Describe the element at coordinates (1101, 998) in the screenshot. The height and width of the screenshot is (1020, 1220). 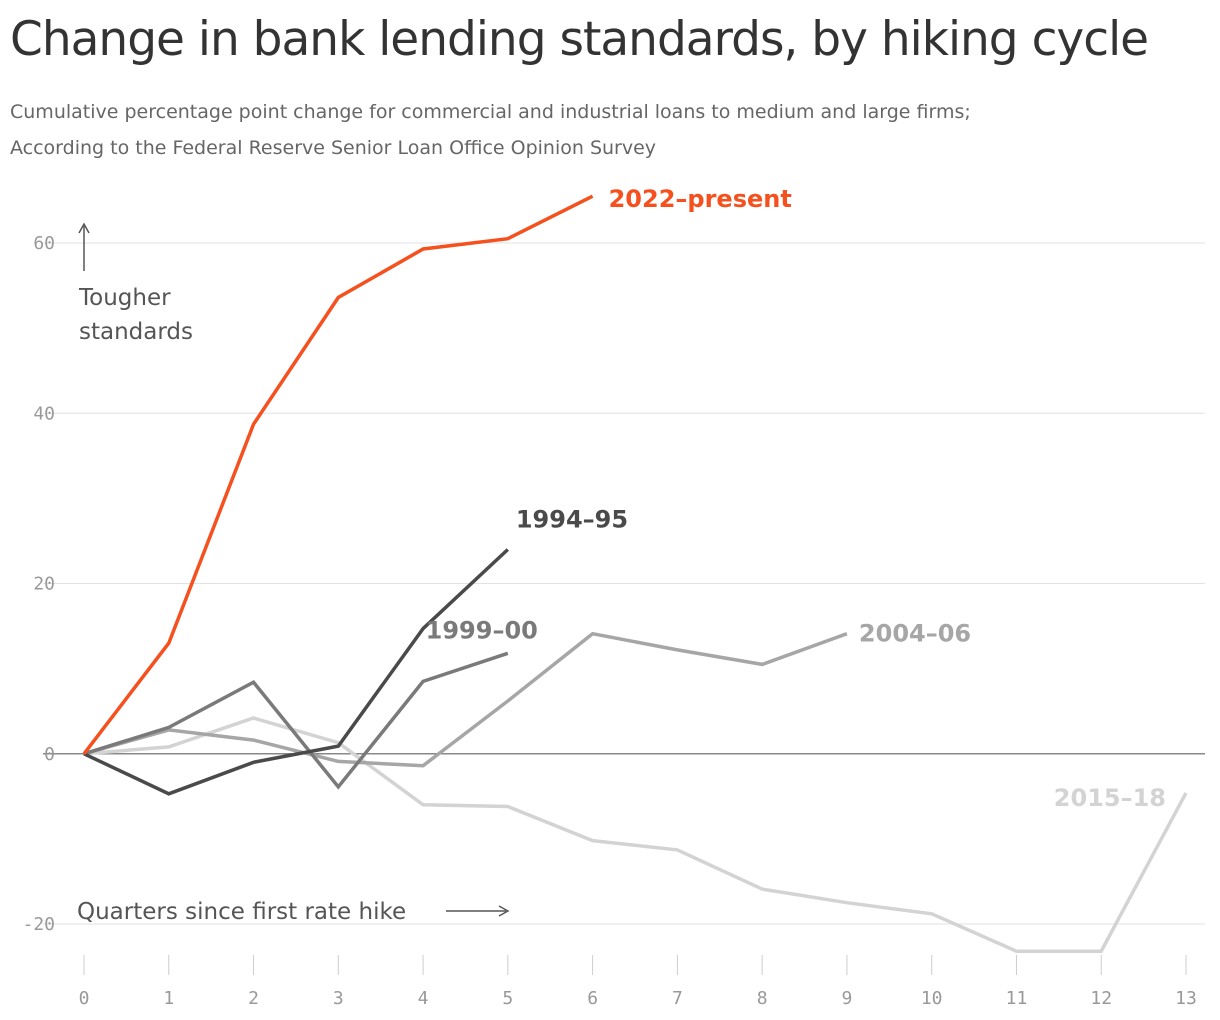
I see `x-tick-label: 12` at that location.